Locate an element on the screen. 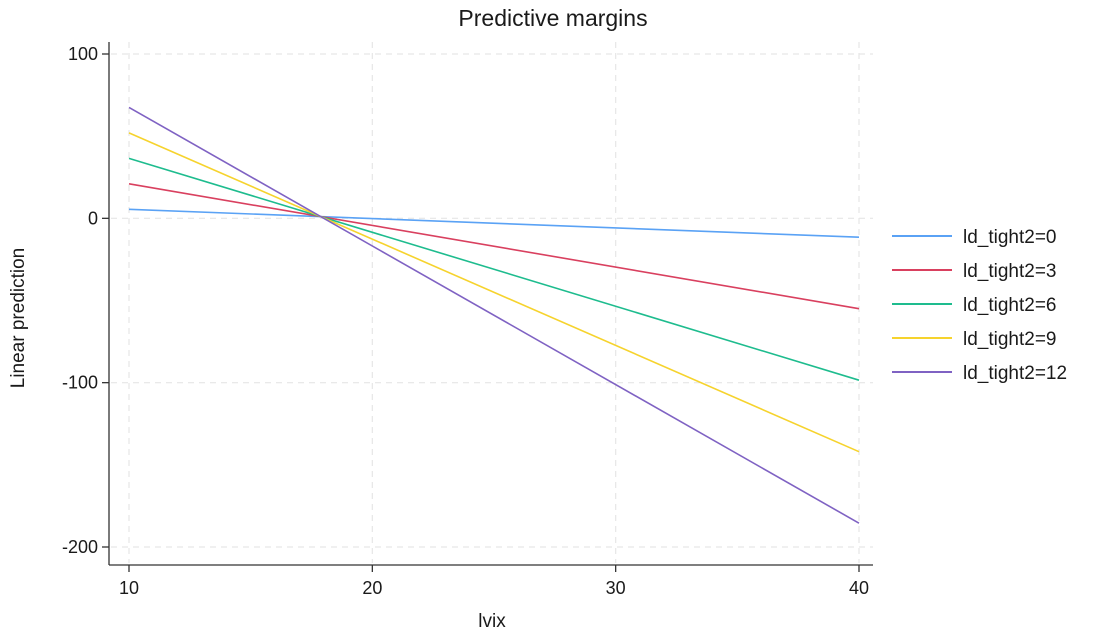 The image size is (1103, 633). legend-item: ld_tight2=3 is located at coordinates (974, 271).